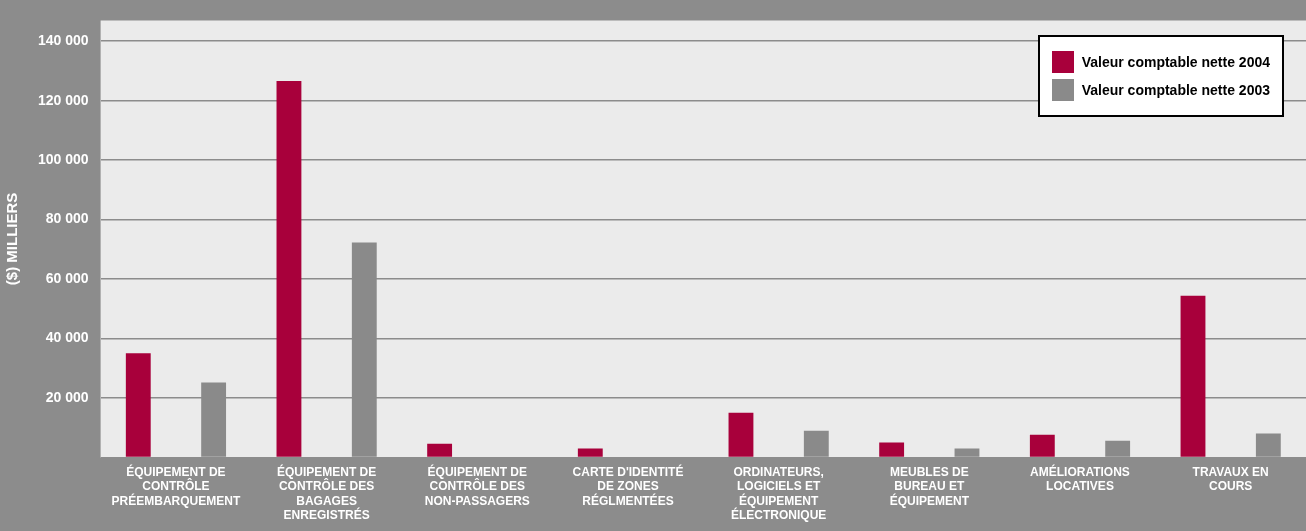 This screenshot has width=1306, height=531. What do you see at coordinates (326, 493) in the screenshot?
I see `x-tick-label: ÉQUIPEMENT DE CONTRÔLE DES BAGAGES ENREGISTRÉS` at bounding box center [326, 493].